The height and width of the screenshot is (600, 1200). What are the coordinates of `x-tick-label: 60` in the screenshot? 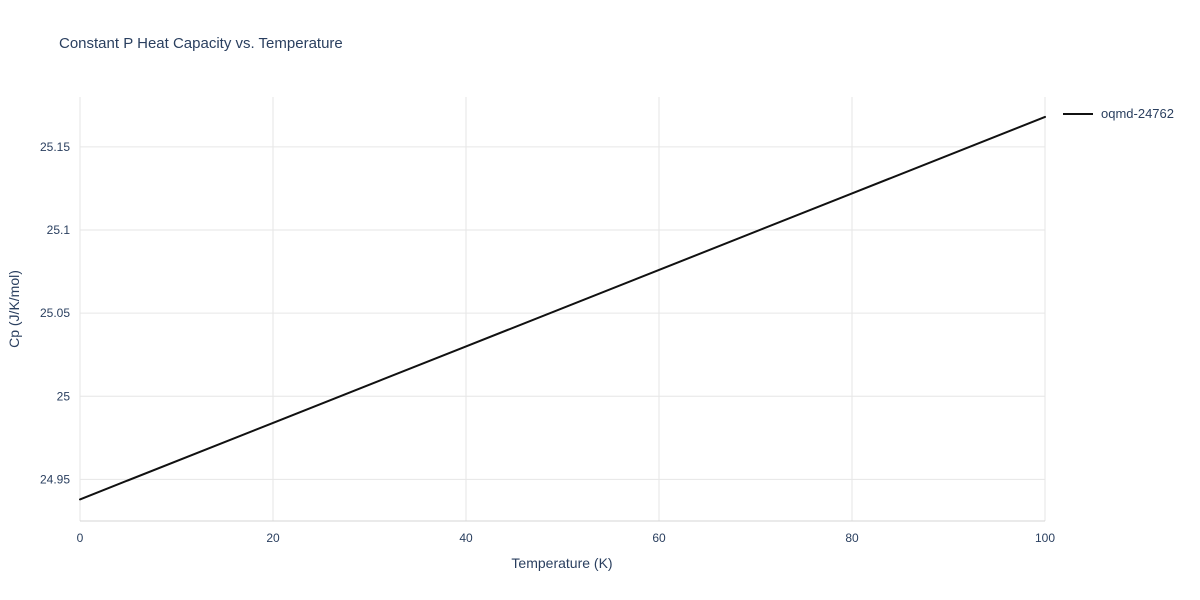 It's located at (659, 538).